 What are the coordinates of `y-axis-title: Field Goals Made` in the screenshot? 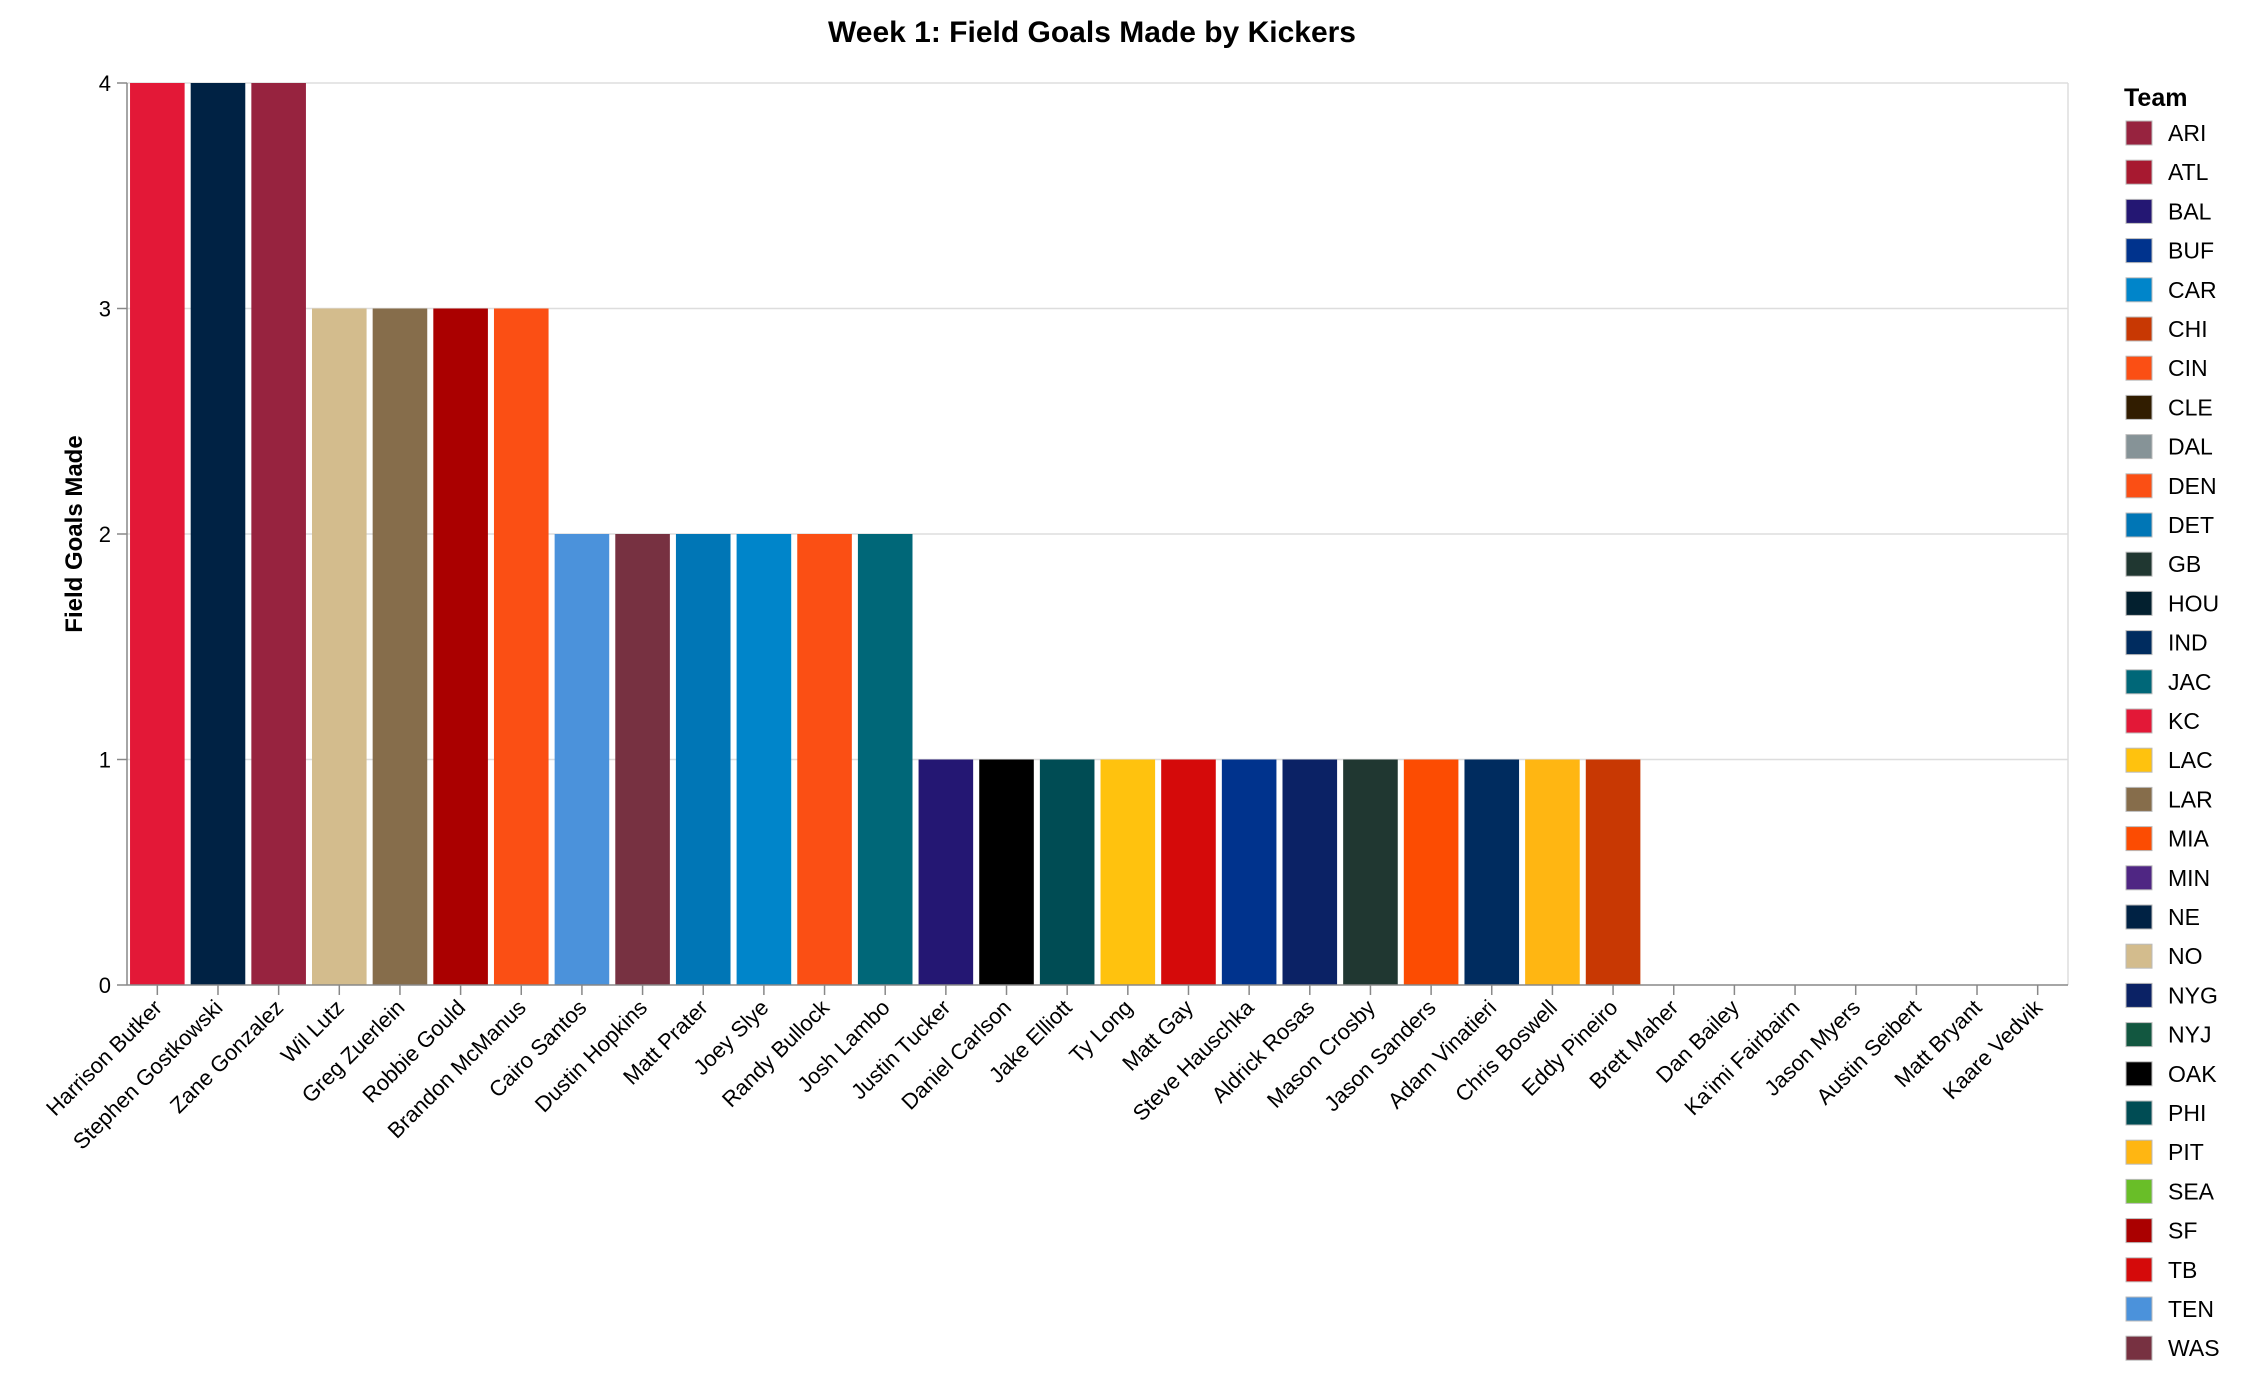 It's located at (74, 533).